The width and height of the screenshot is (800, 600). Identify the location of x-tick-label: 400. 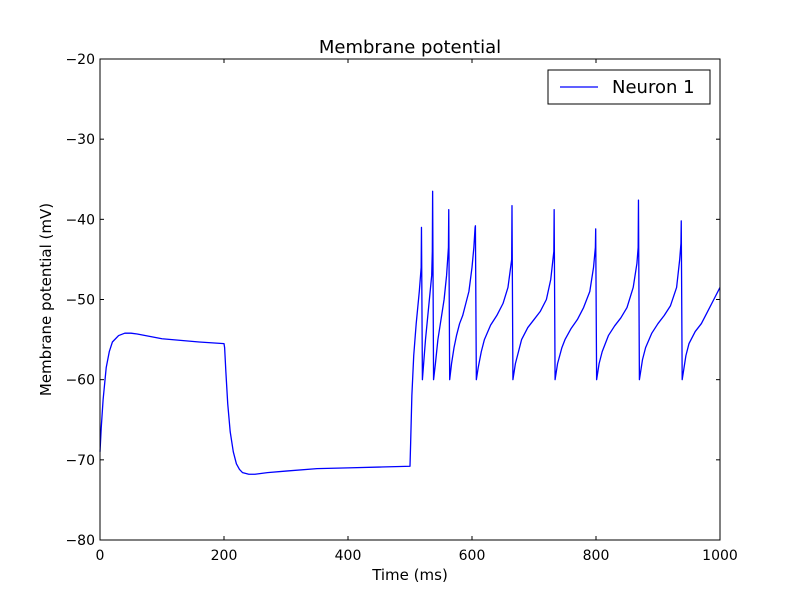
(348, 556).